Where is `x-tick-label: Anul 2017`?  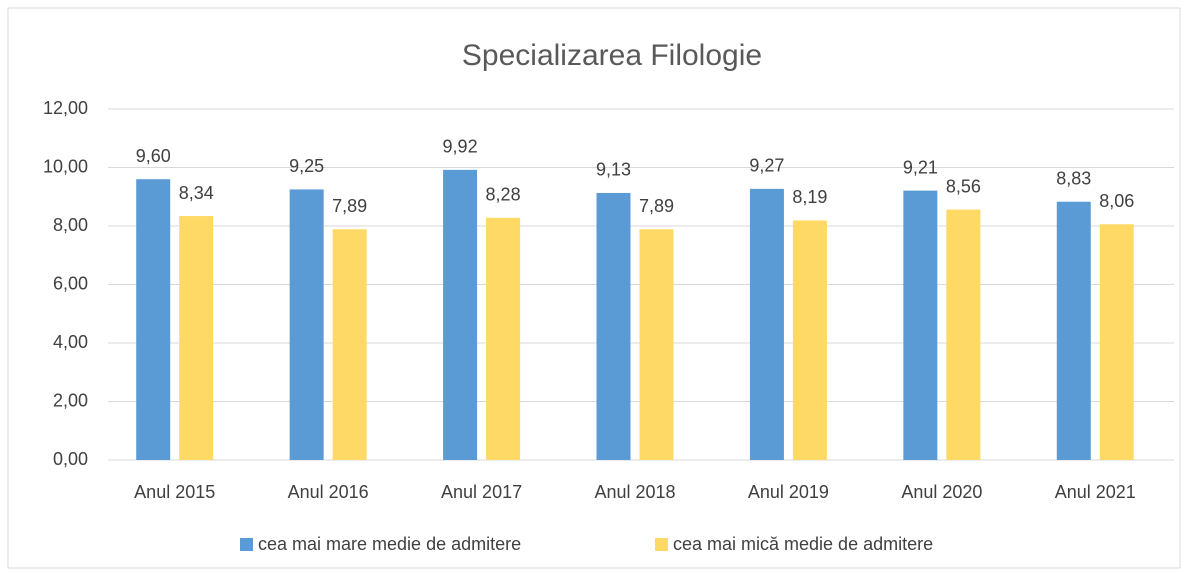 x-tick-label: Anul 2017 is located at coordinates (481, 492).